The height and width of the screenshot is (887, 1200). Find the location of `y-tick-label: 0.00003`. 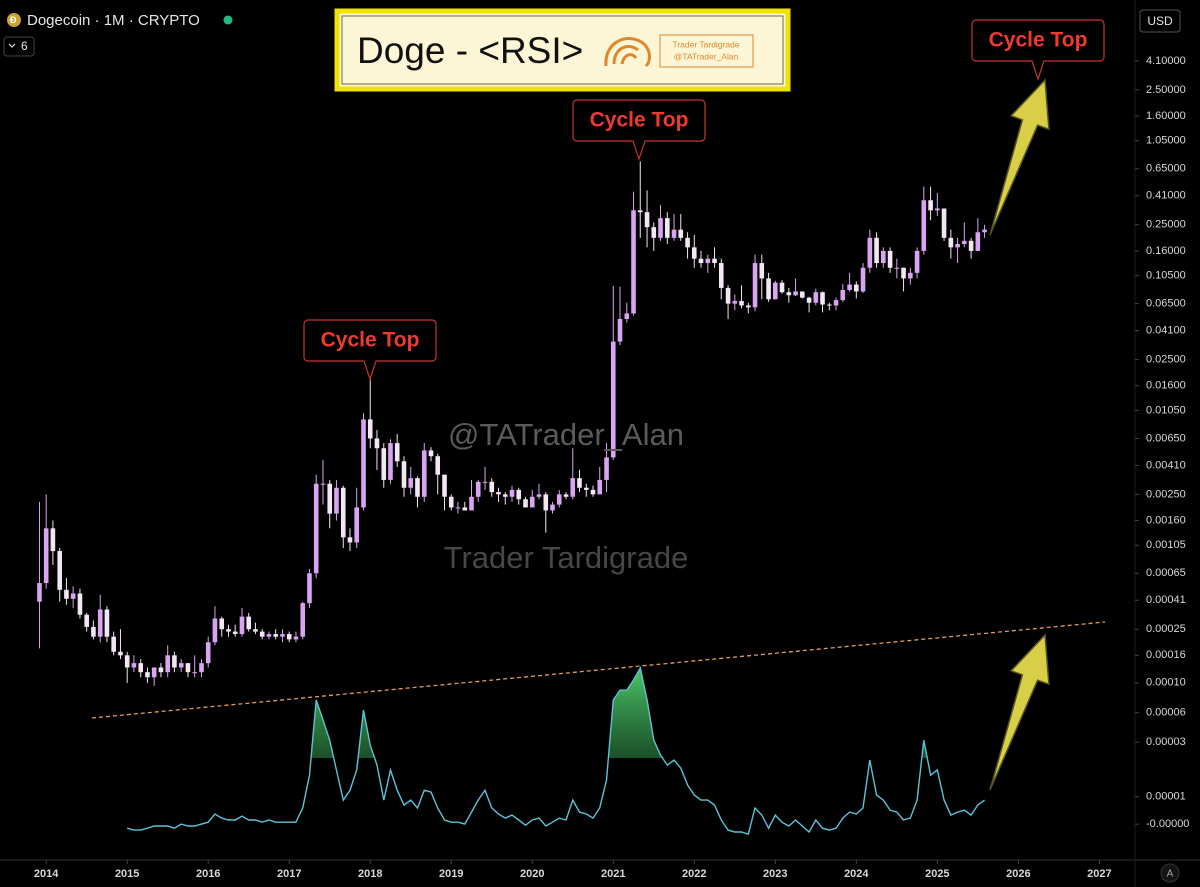

y-tick-label: 0.00003 is located at coordinates (1166, 742).